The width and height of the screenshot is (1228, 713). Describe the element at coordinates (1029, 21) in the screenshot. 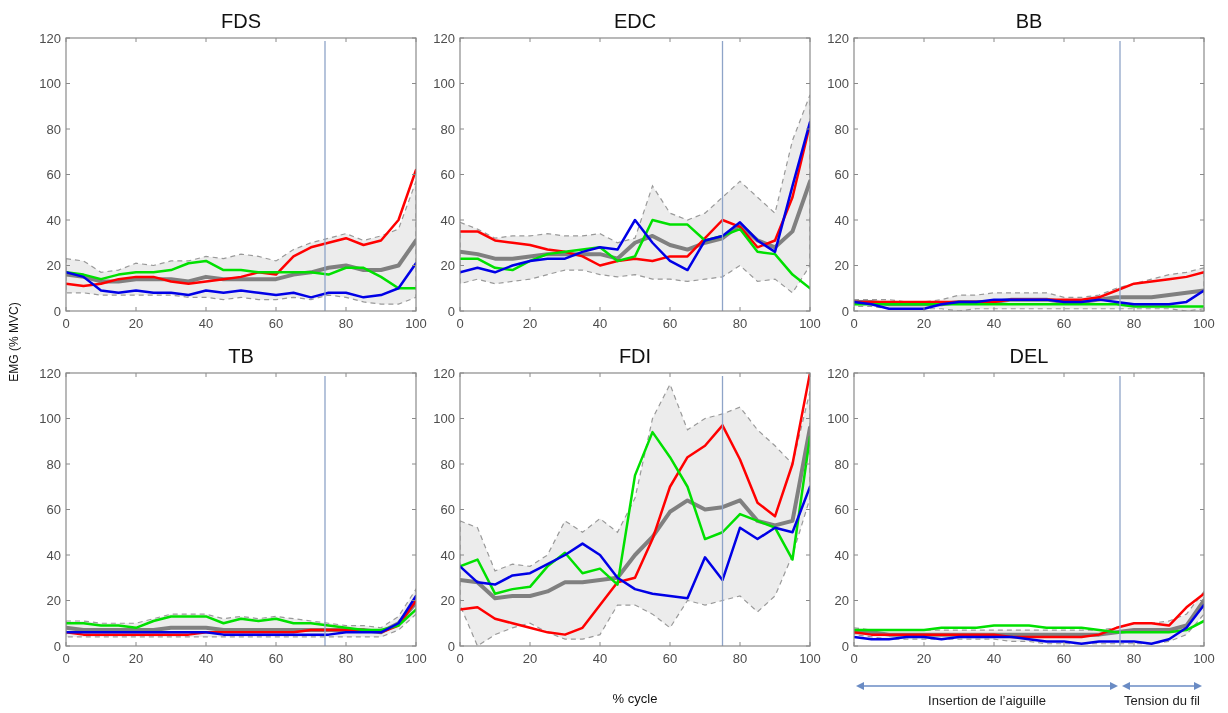

I see `chart-title: BB` at that location.